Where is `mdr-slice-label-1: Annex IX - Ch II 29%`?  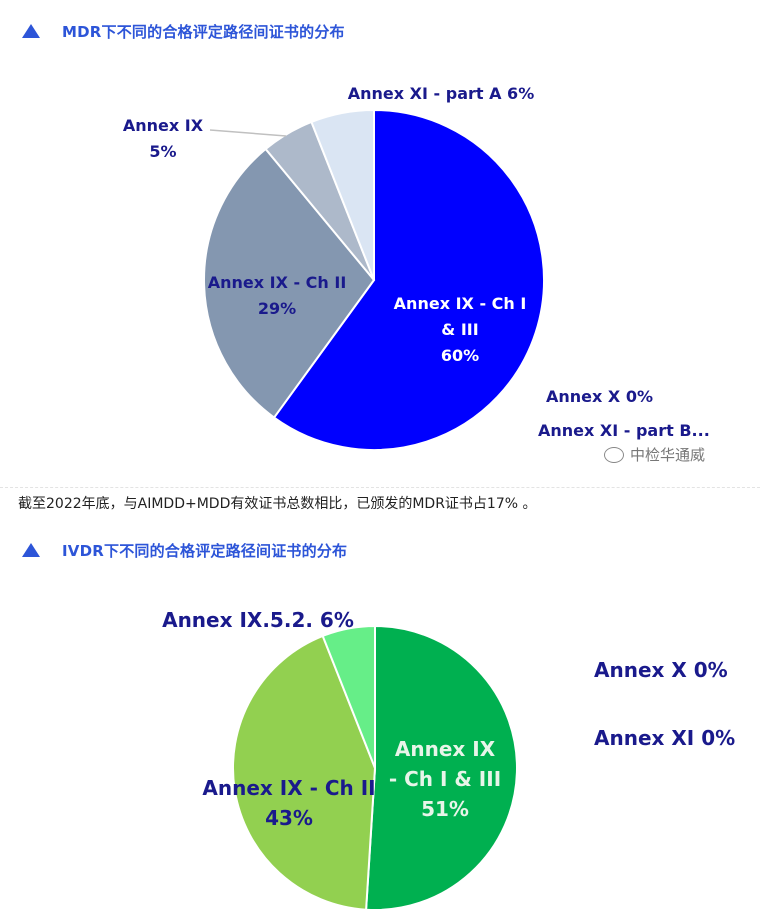 mdr-slice-label-1: Annex IX - Ch II 29% is located at coordinates (277, 295).